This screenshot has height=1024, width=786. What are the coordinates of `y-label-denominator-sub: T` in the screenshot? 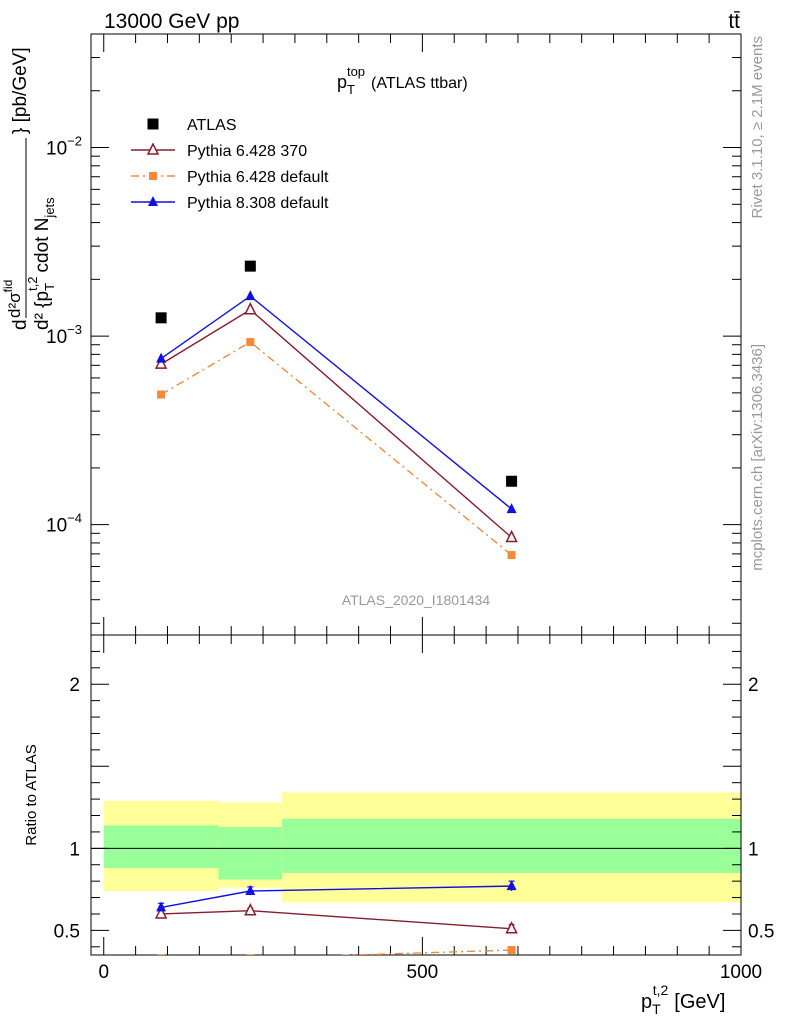 It's located at (49, 287).